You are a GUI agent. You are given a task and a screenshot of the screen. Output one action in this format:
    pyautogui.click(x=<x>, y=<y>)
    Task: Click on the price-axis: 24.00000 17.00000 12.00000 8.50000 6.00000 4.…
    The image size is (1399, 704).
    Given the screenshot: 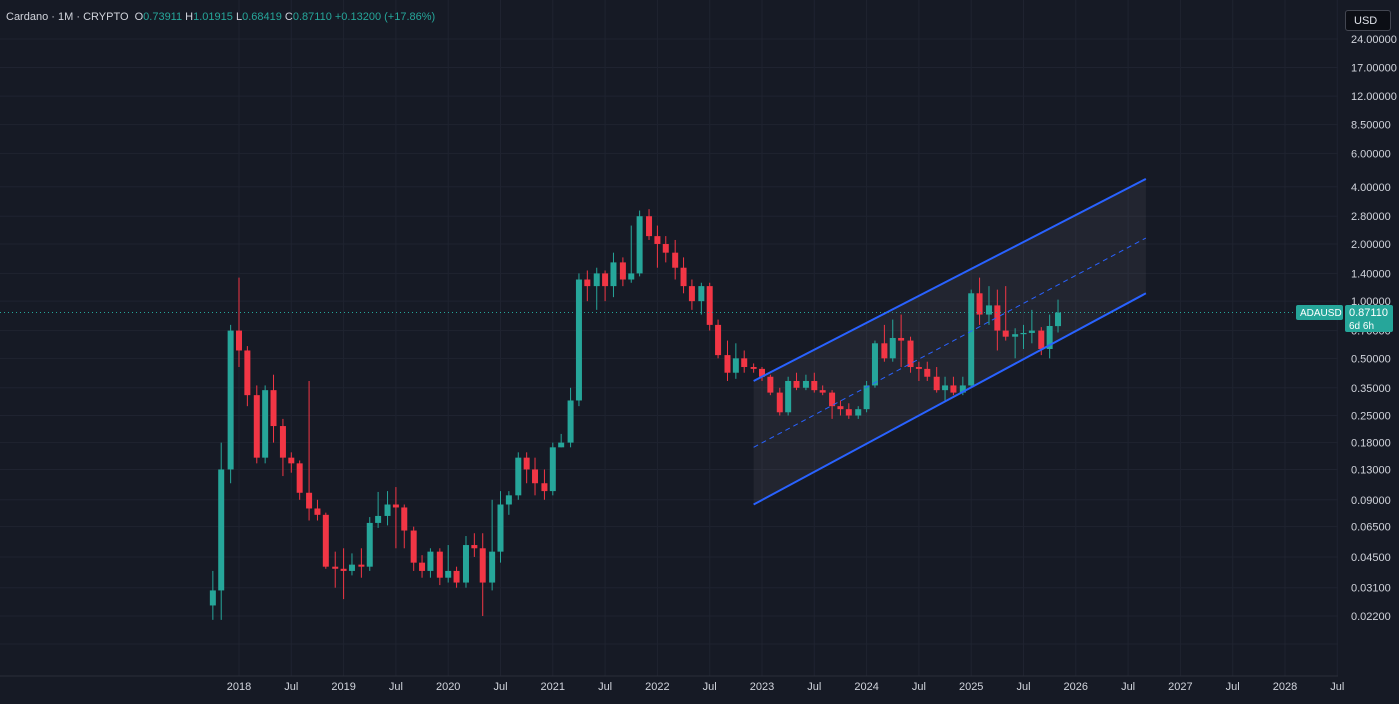 What is the action you would take?
    pyautogui.click(x=1368, y=352)
    